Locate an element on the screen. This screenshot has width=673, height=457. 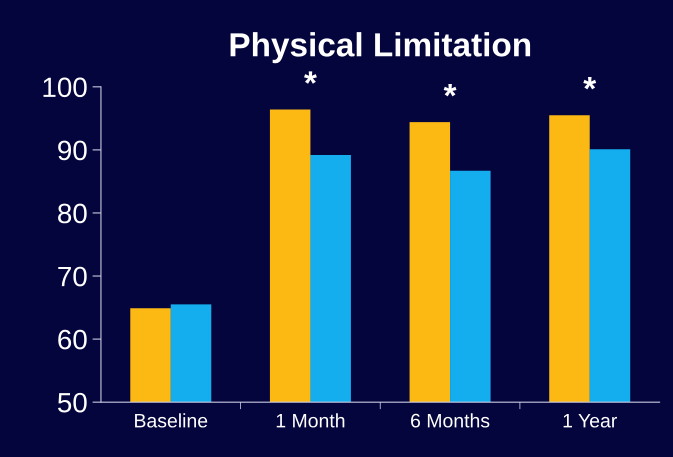
y-tick-label: 100 is located at coordinates (65, 88).